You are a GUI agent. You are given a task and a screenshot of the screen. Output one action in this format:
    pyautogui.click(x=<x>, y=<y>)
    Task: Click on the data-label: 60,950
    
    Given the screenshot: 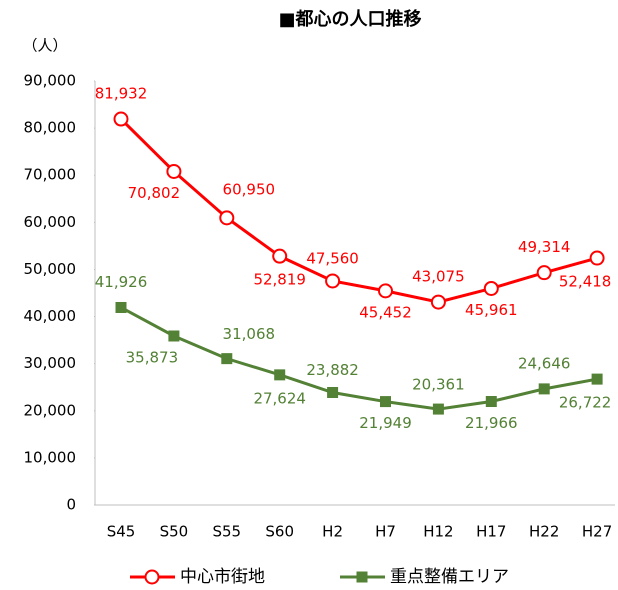 What is the action you would take?
    pyautogui.click(x=249, y=189)
    